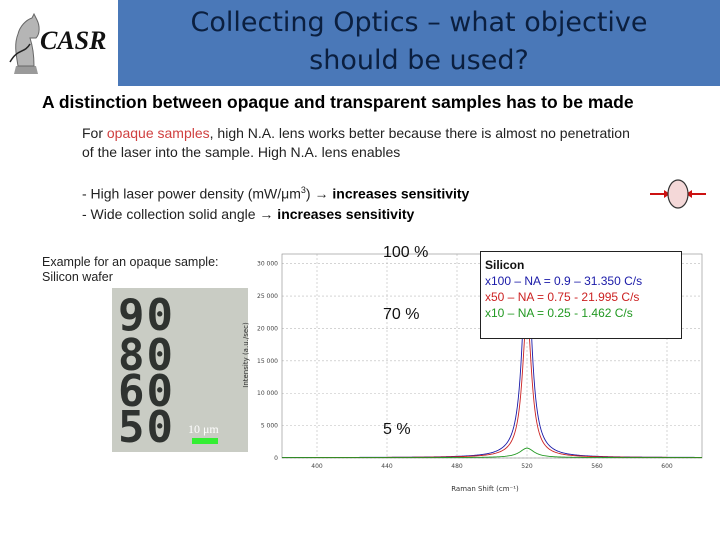  I want to click on logo: CASR, so click(59, 43).